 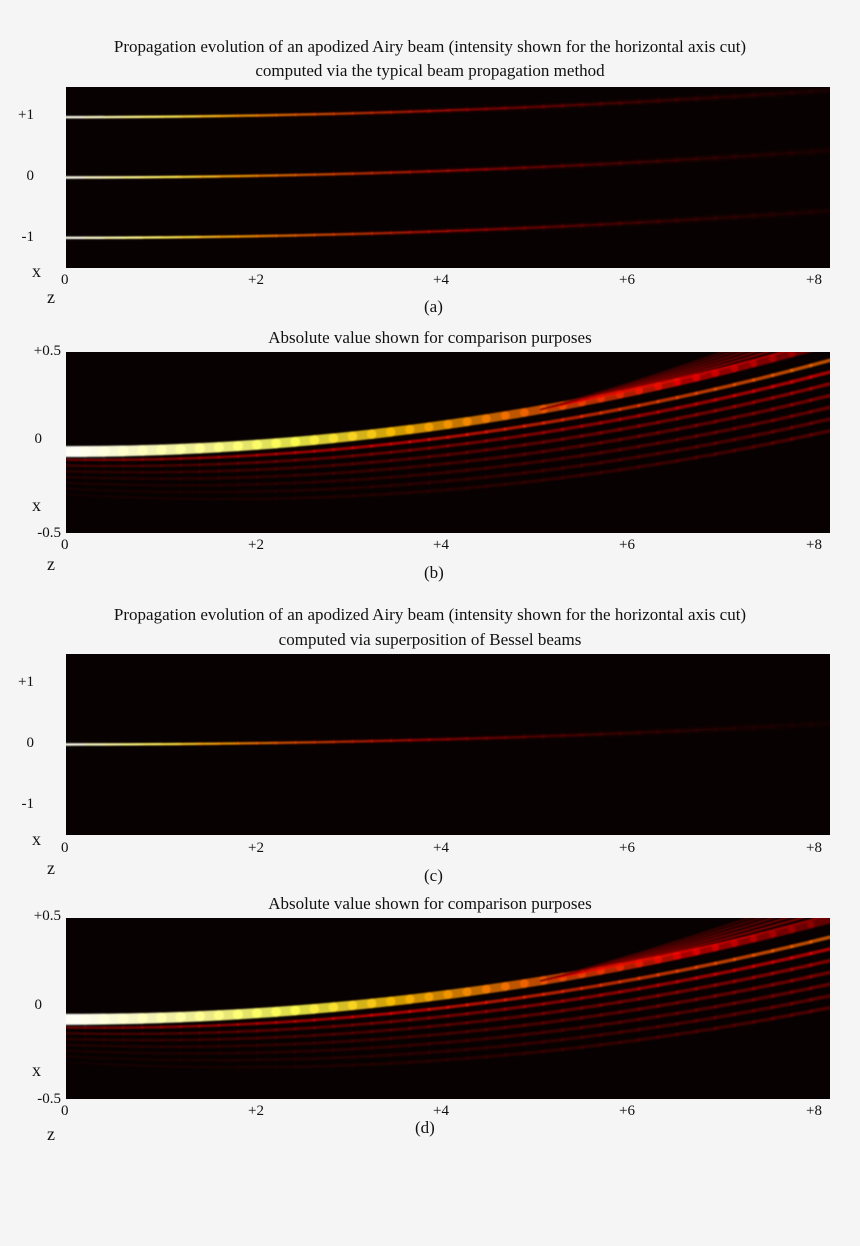 I want to click on y-label-a: x, so click(x=36, y=271).